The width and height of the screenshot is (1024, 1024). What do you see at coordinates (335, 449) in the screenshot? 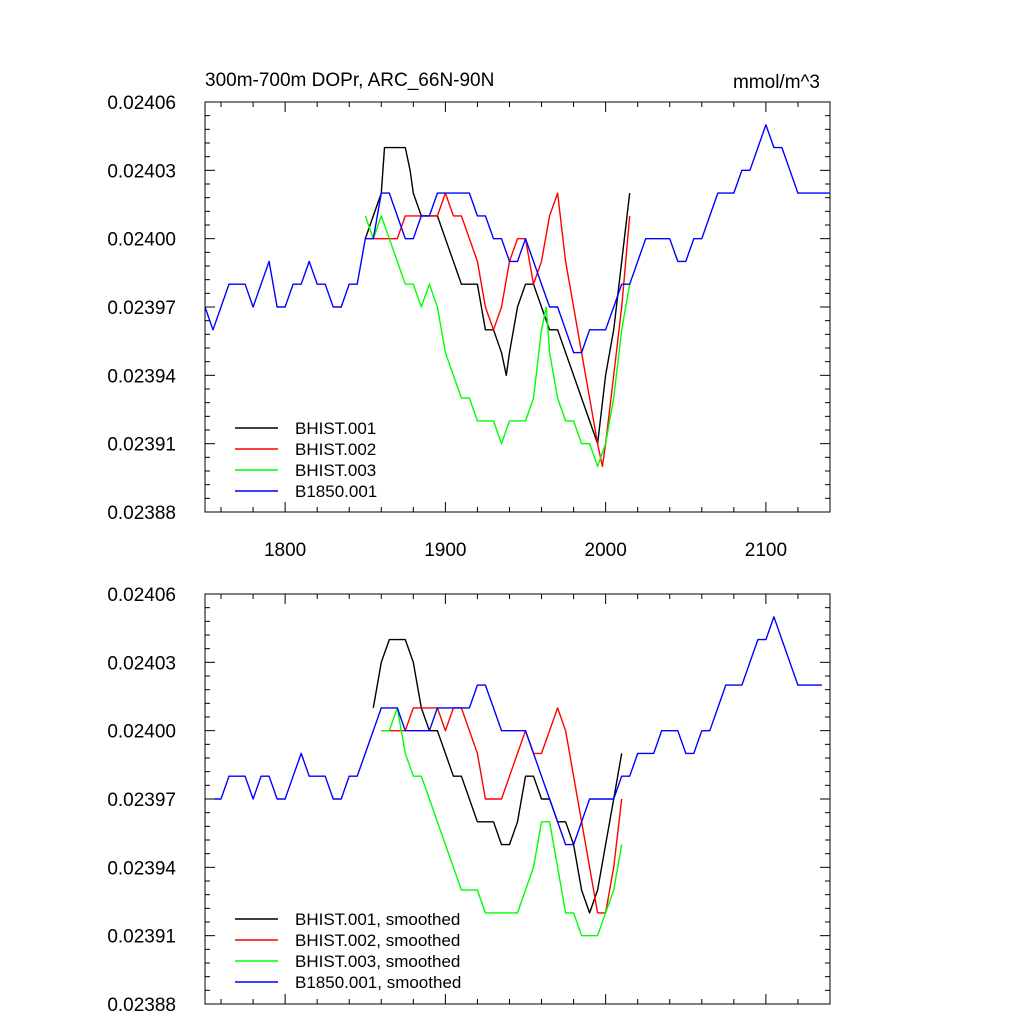
I see `legend-label: BHIST.002` at bounding box center [335, 449].